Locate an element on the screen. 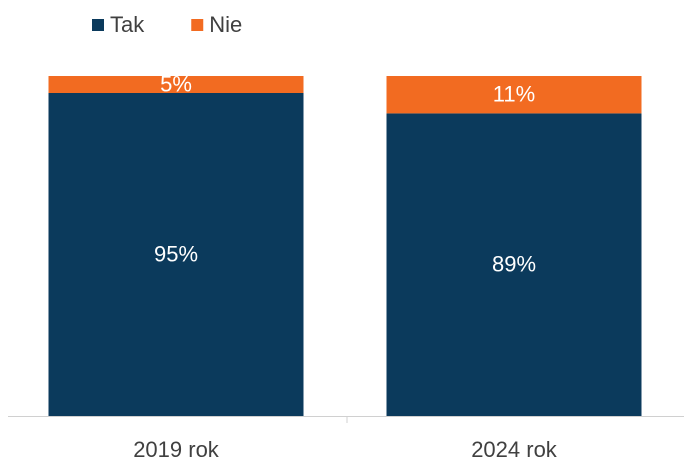 Image resolution: width=684 pixels, height=463 pixels. value-label: 89% is located at coordinates (514, 264).